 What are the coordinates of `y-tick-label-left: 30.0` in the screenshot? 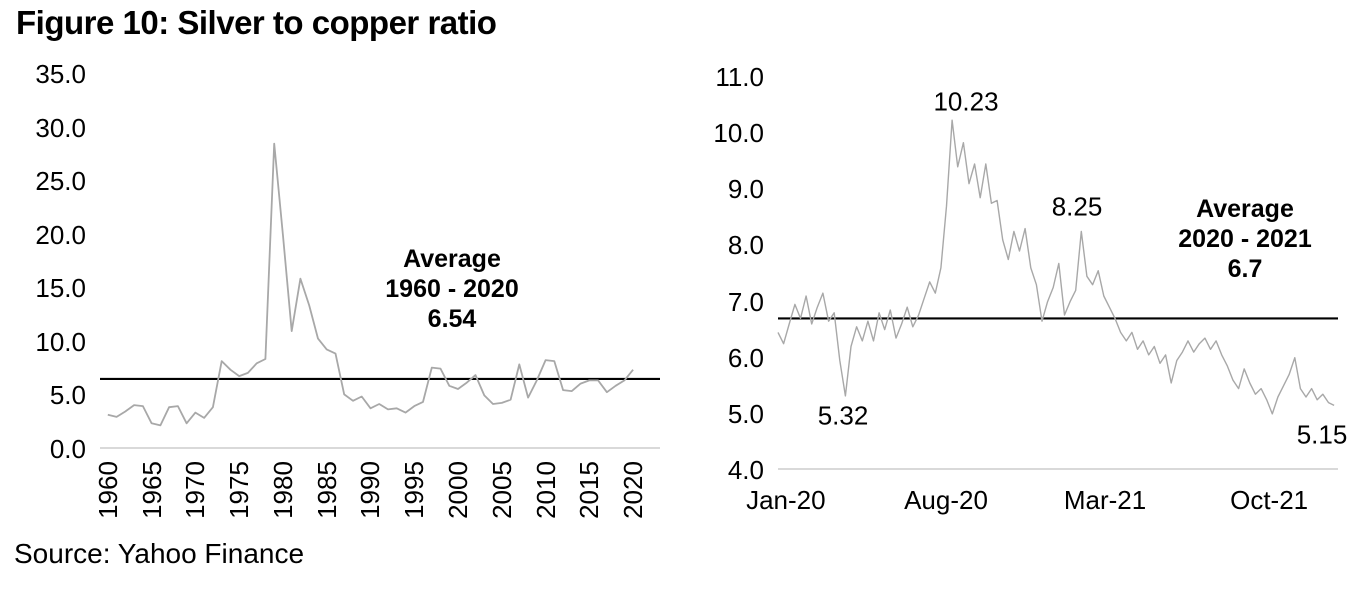 It's located at (60, 127).